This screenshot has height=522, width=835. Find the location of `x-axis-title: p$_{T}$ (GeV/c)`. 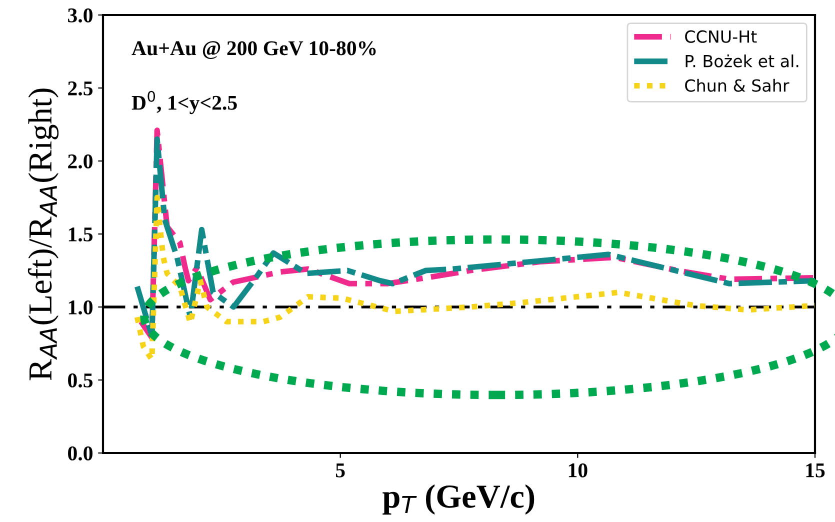

x-axis-title: p$_{T}$ (GeV/c) is located at coordinates (458, 499).